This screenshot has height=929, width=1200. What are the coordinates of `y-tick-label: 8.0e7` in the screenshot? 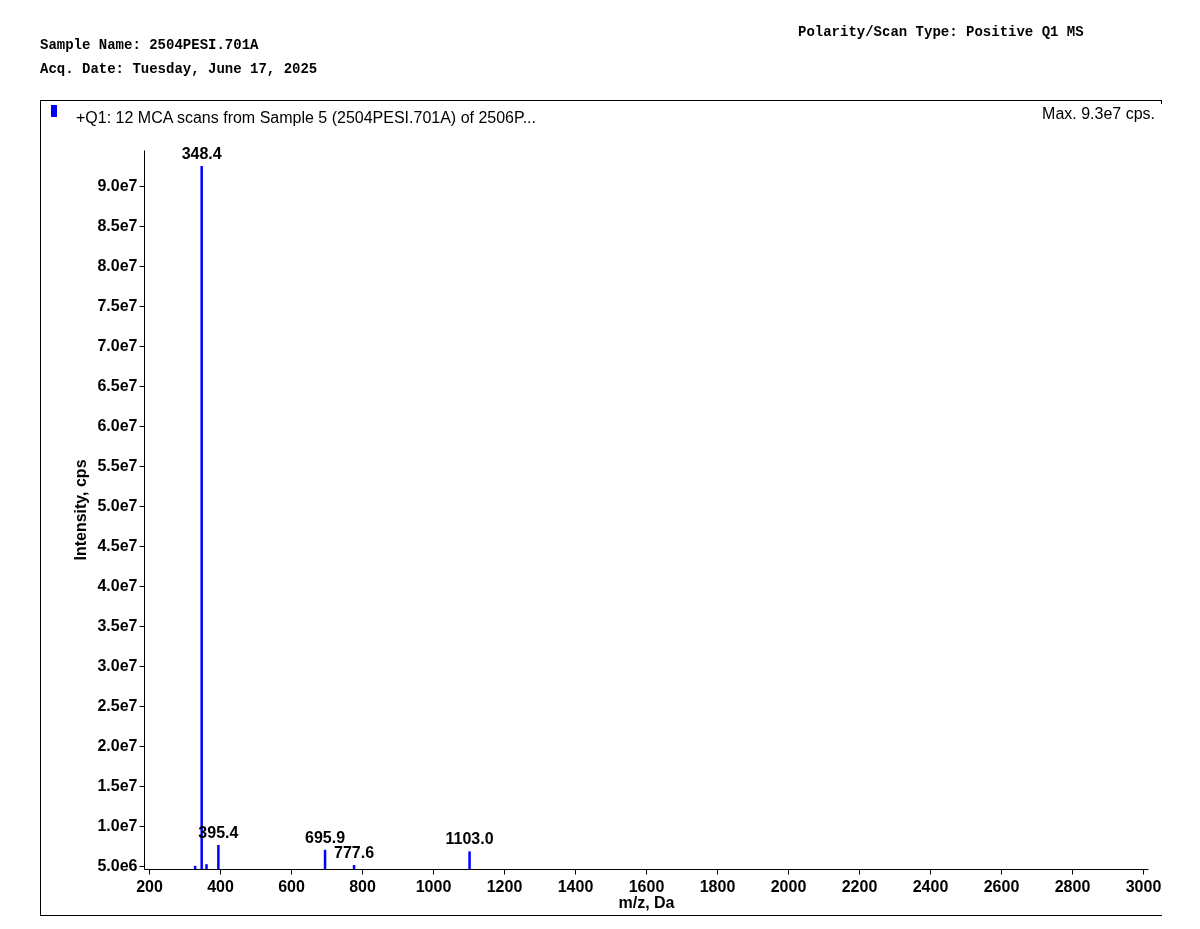 It's located at (117, 266).